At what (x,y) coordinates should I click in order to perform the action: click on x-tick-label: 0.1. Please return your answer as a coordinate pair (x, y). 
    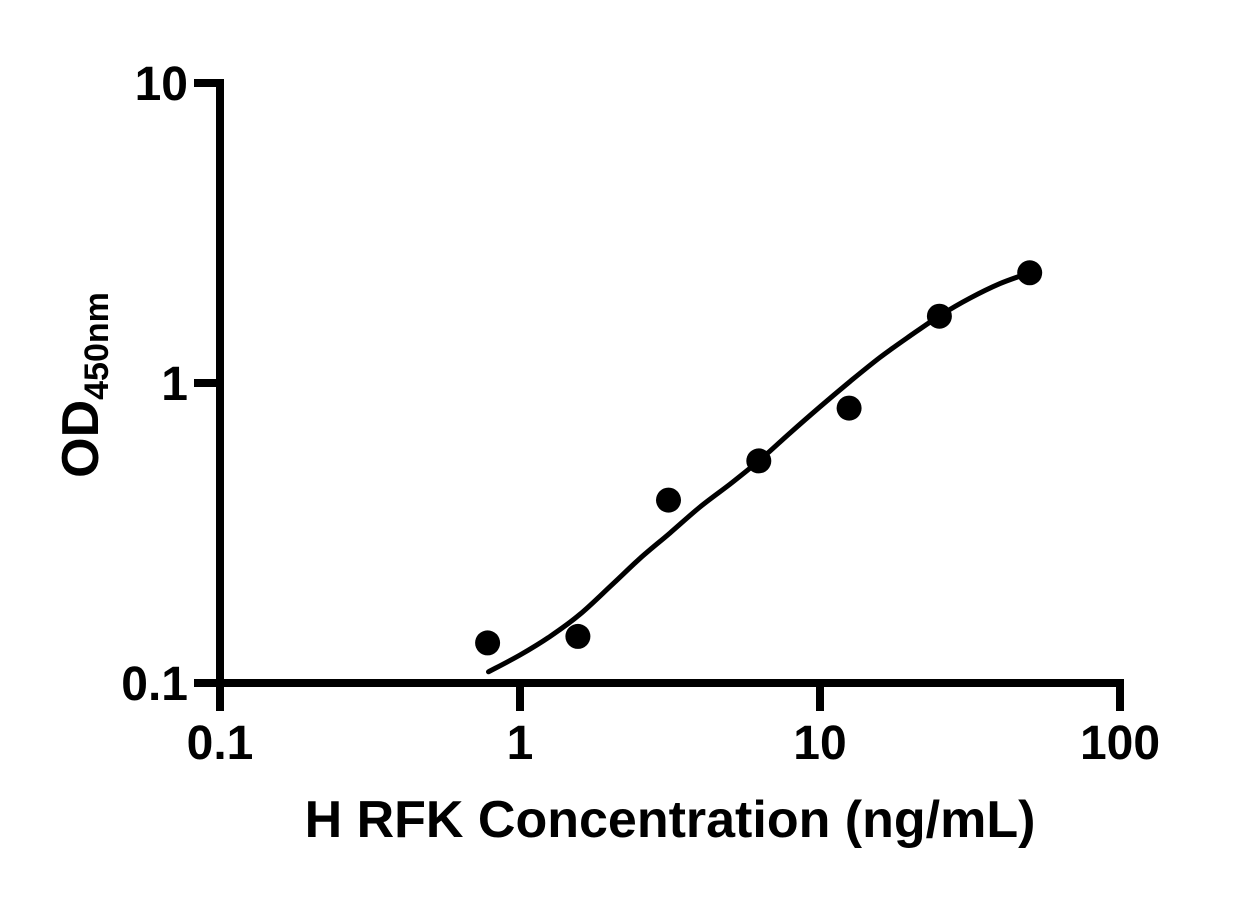
    Looking at the image, I should click on (220, 743).